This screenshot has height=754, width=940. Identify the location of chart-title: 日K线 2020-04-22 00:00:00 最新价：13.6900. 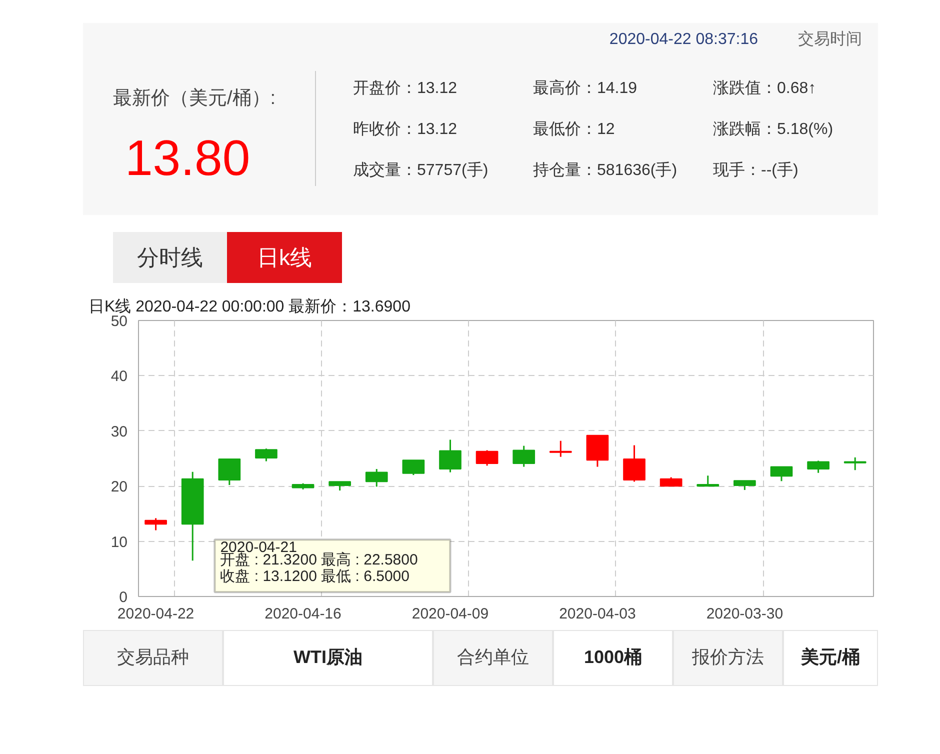
(249, 307).